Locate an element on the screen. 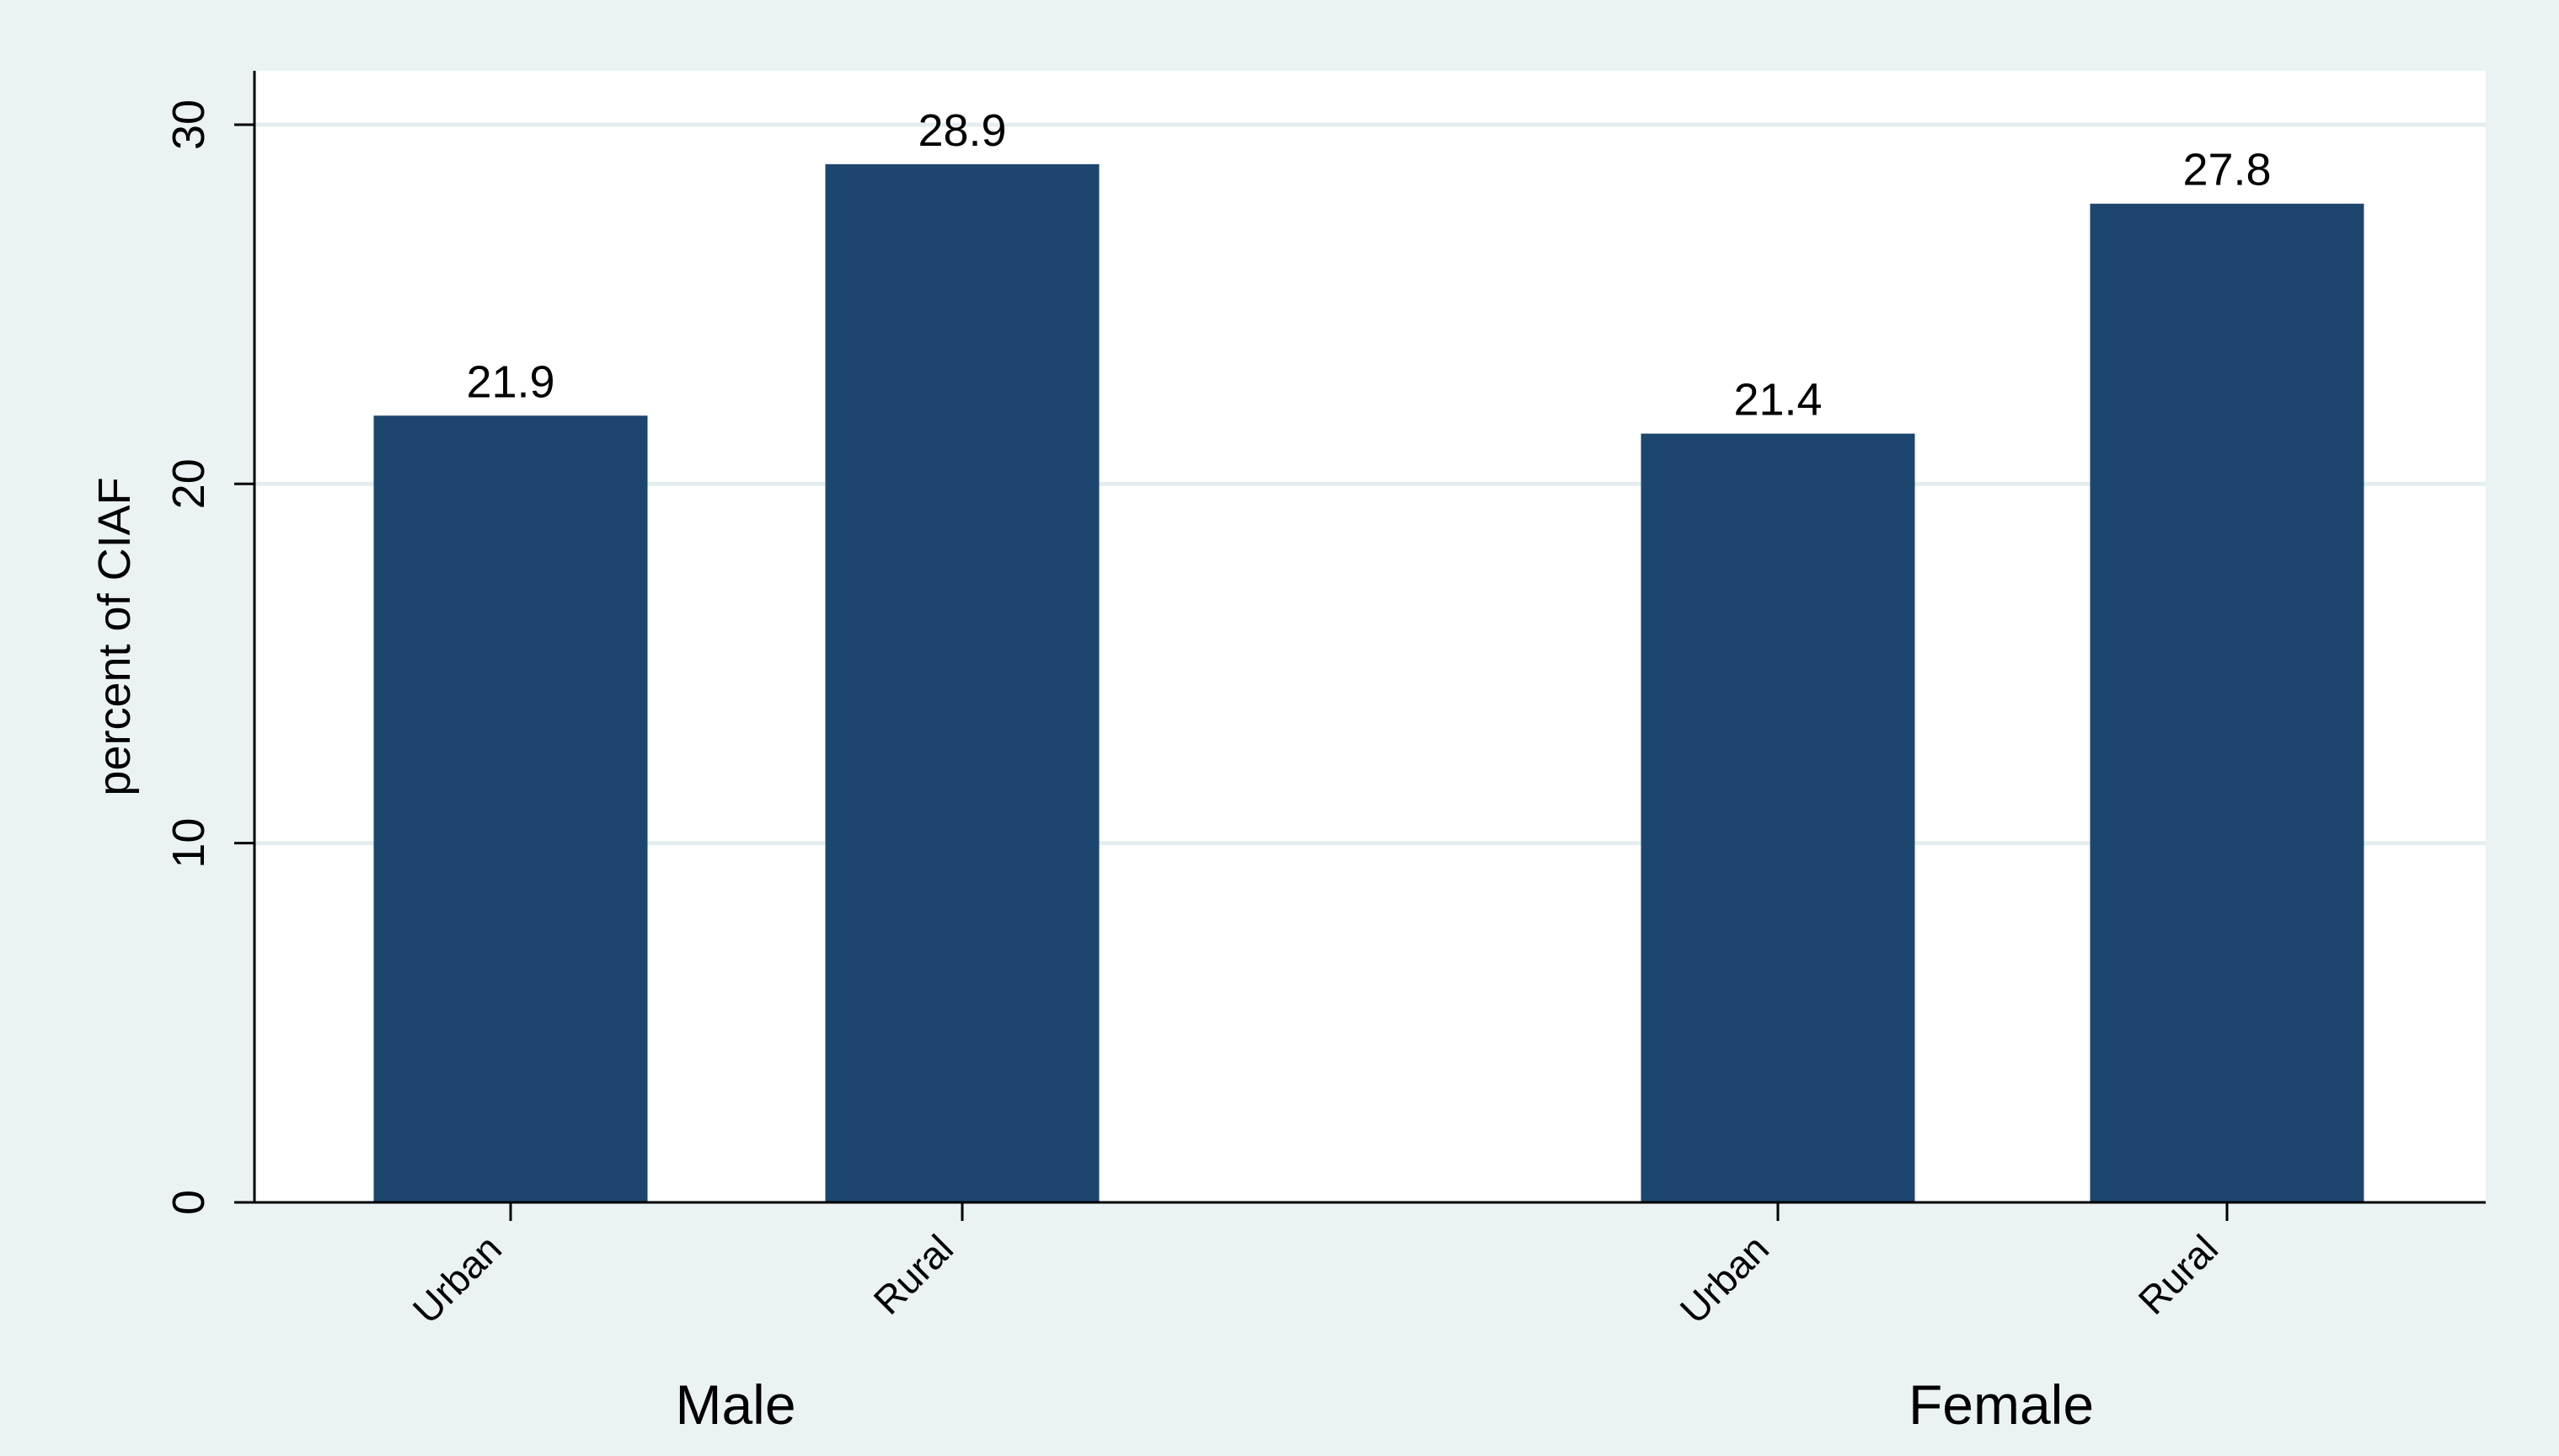 This screenshot has width=2559, height=1456. bar-value-label: 28.9 is located at coordinates (962, 130).